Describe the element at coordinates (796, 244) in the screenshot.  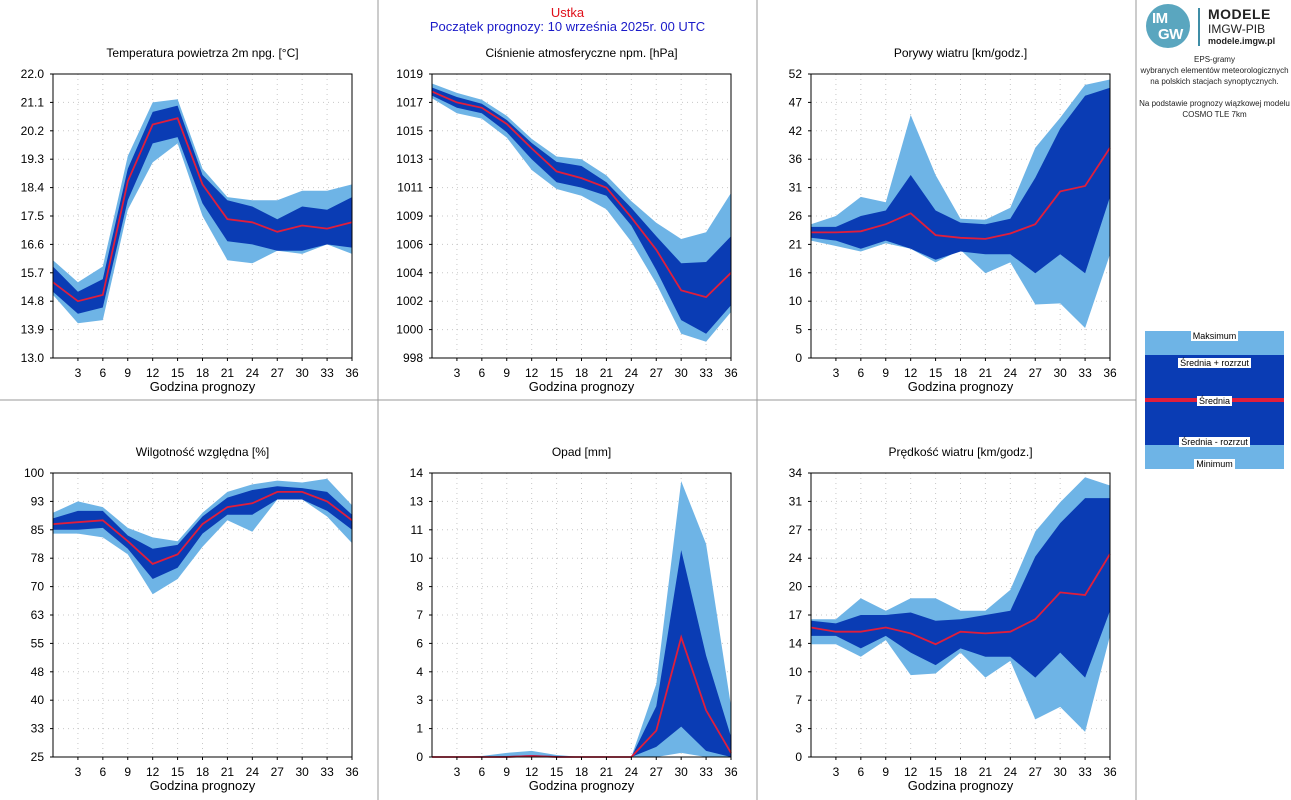
I see `y-tick-label: 21` at that location.